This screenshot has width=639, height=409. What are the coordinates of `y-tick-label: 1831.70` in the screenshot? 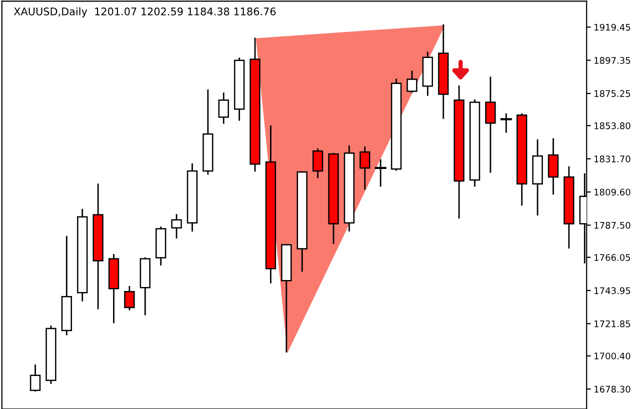 It's located at (612, 159).